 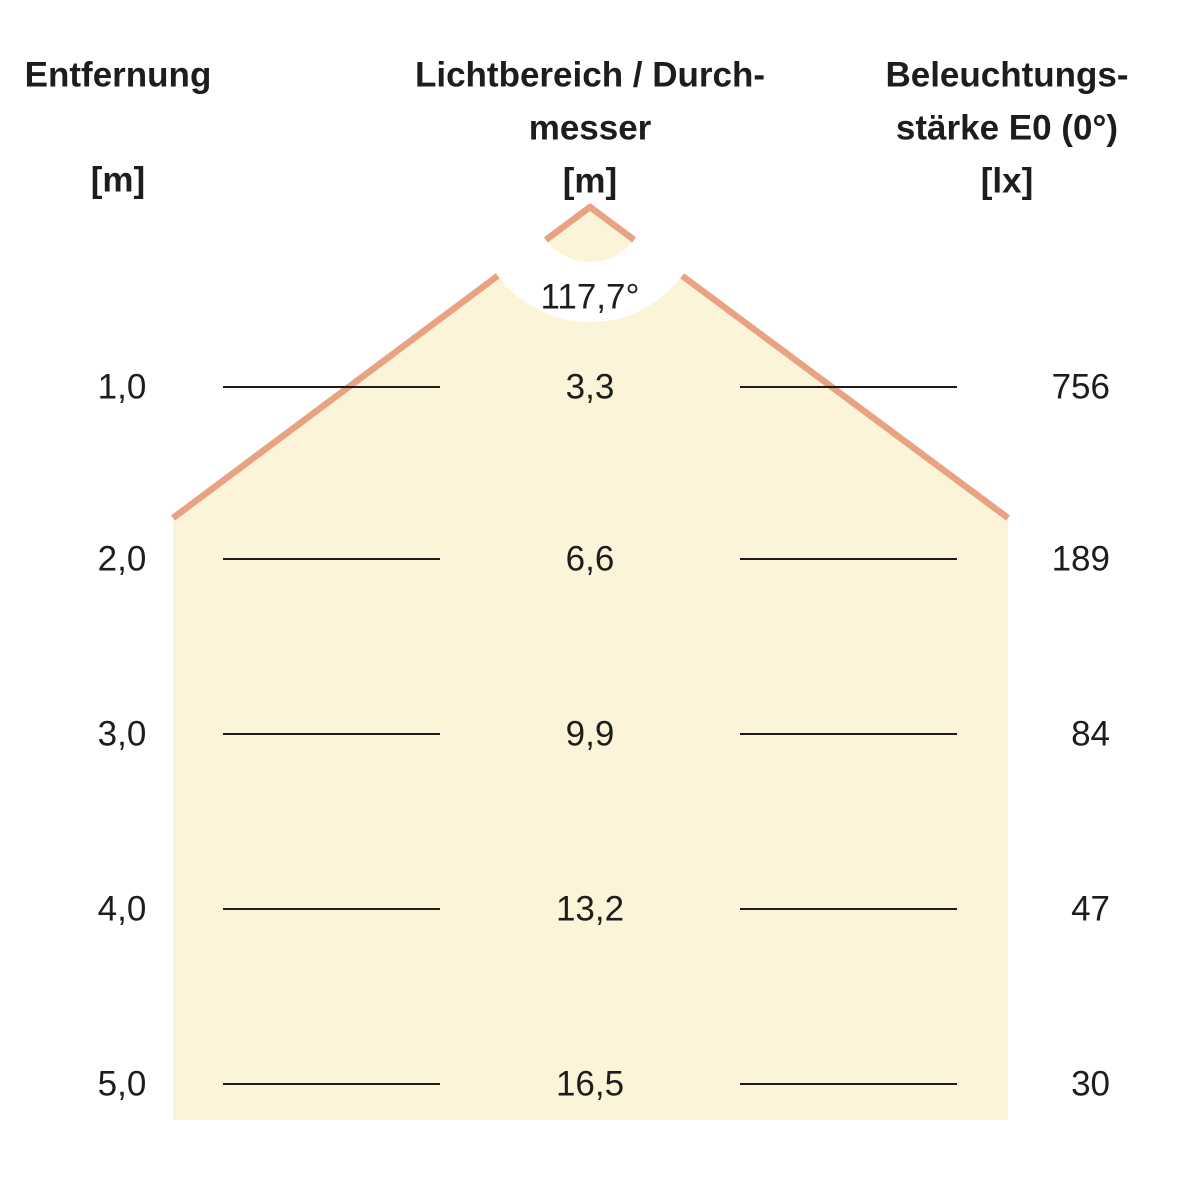 What do you see at coordinates (122, 387) in the screenshot?
I see `distance-value: 1,0` at bounding box center [122, 387].